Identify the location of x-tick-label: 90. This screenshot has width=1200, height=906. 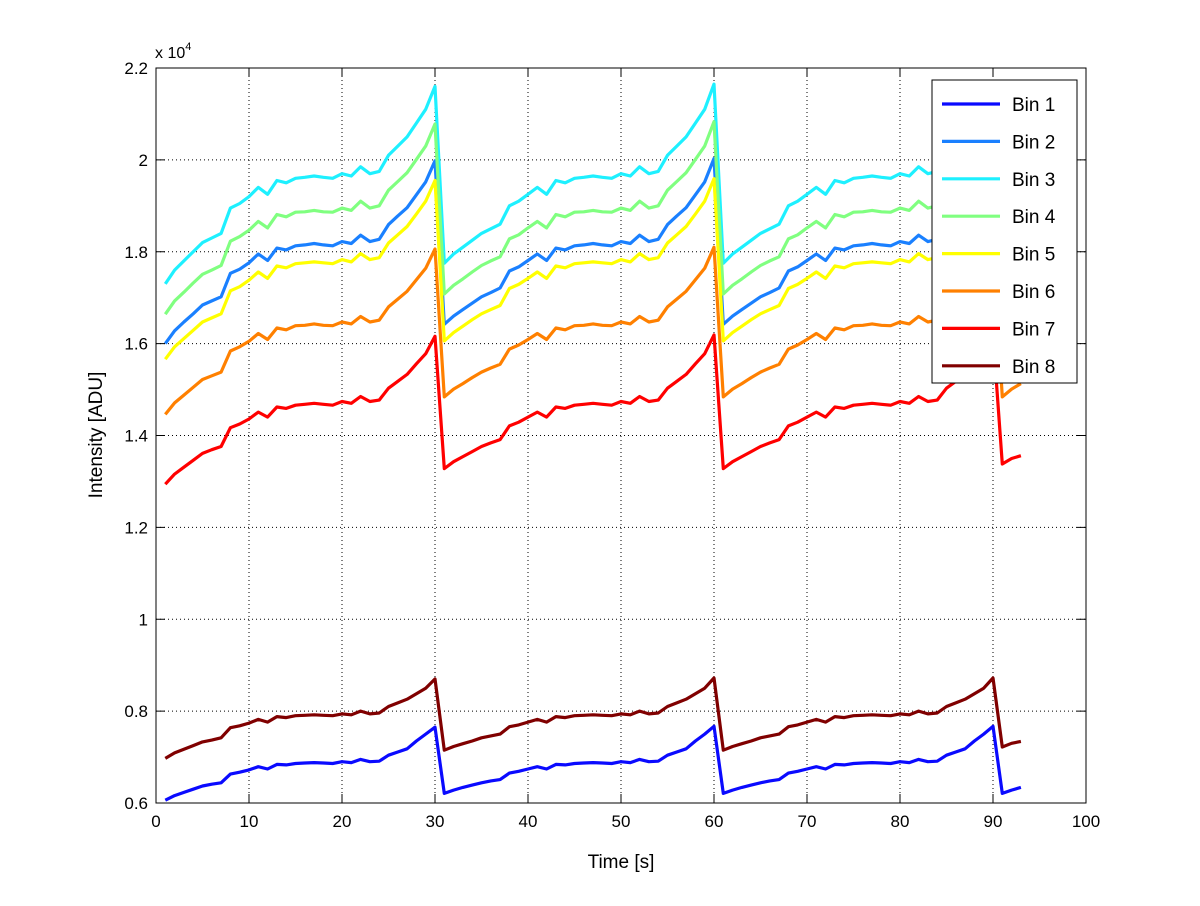
(993, 821).